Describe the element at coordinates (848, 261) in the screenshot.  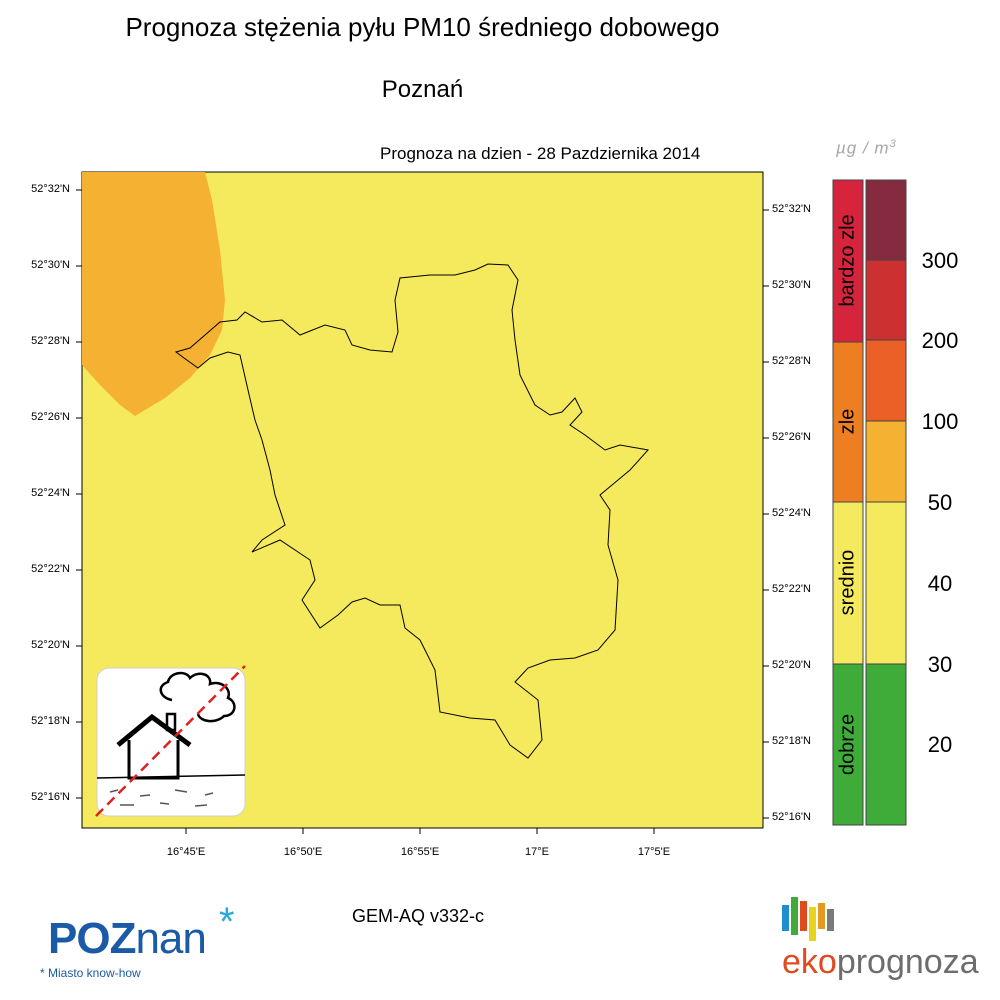
I see `category-bardzo-zle: bardzo zle` at that location.